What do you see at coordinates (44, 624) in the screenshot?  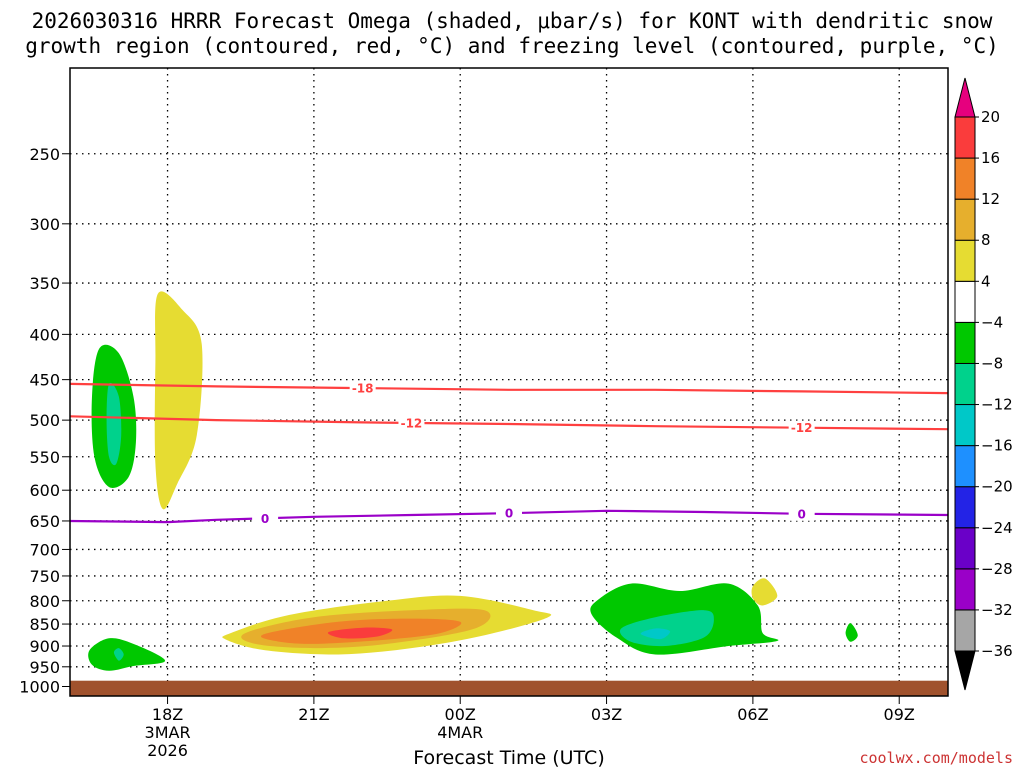 I see `y-tick-label: 850` at bounding box center [44, 624].